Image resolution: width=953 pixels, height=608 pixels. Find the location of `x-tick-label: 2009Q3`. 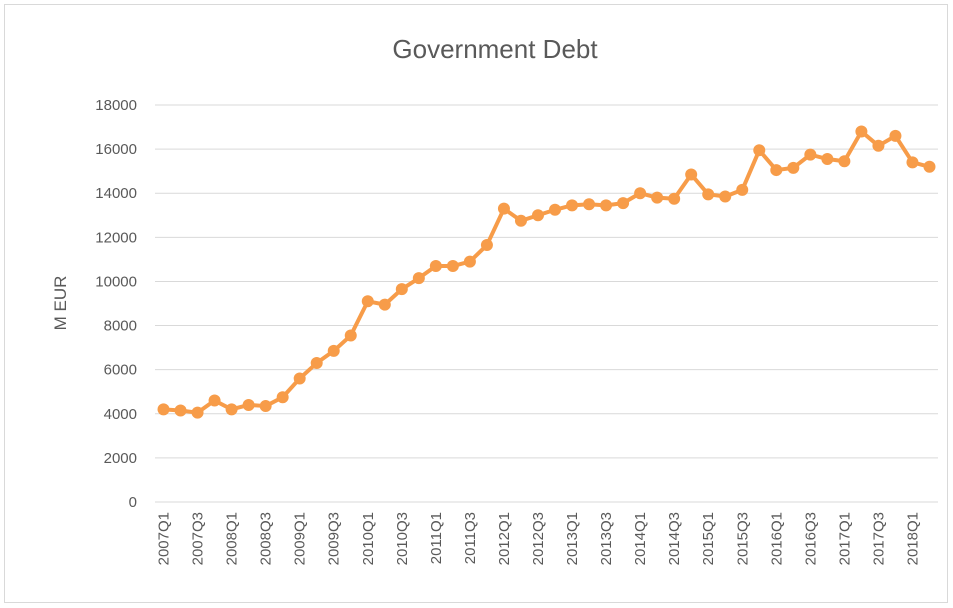

x-tick-label: 2009Q3 is located at coordinates (334, 538).